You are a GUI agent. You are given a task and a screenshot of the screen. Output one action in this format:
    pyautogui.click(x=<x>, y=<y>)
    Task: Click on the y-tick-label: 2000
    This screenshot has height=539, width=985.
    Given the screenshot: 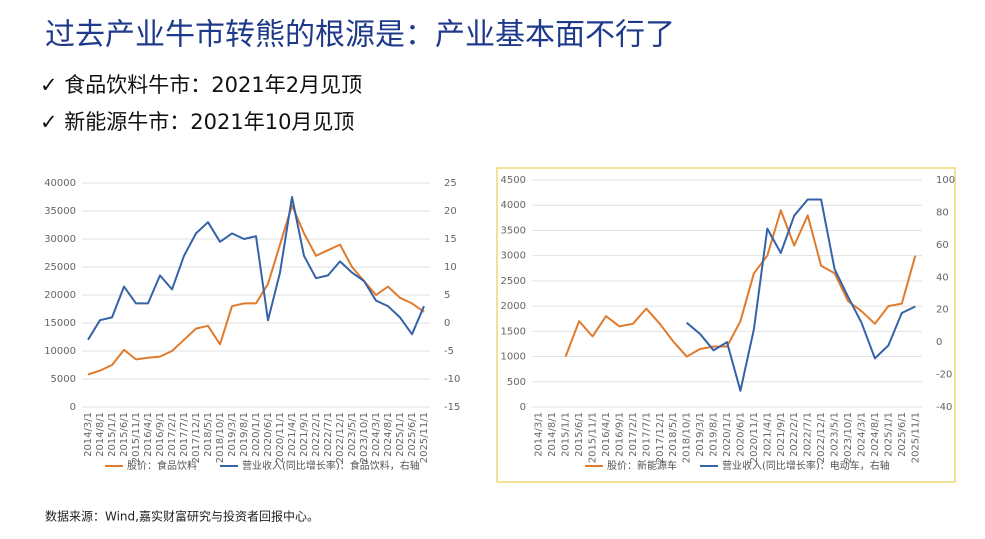 What is the action you would take?
    pyautogui.click(x=513, y=306)
    